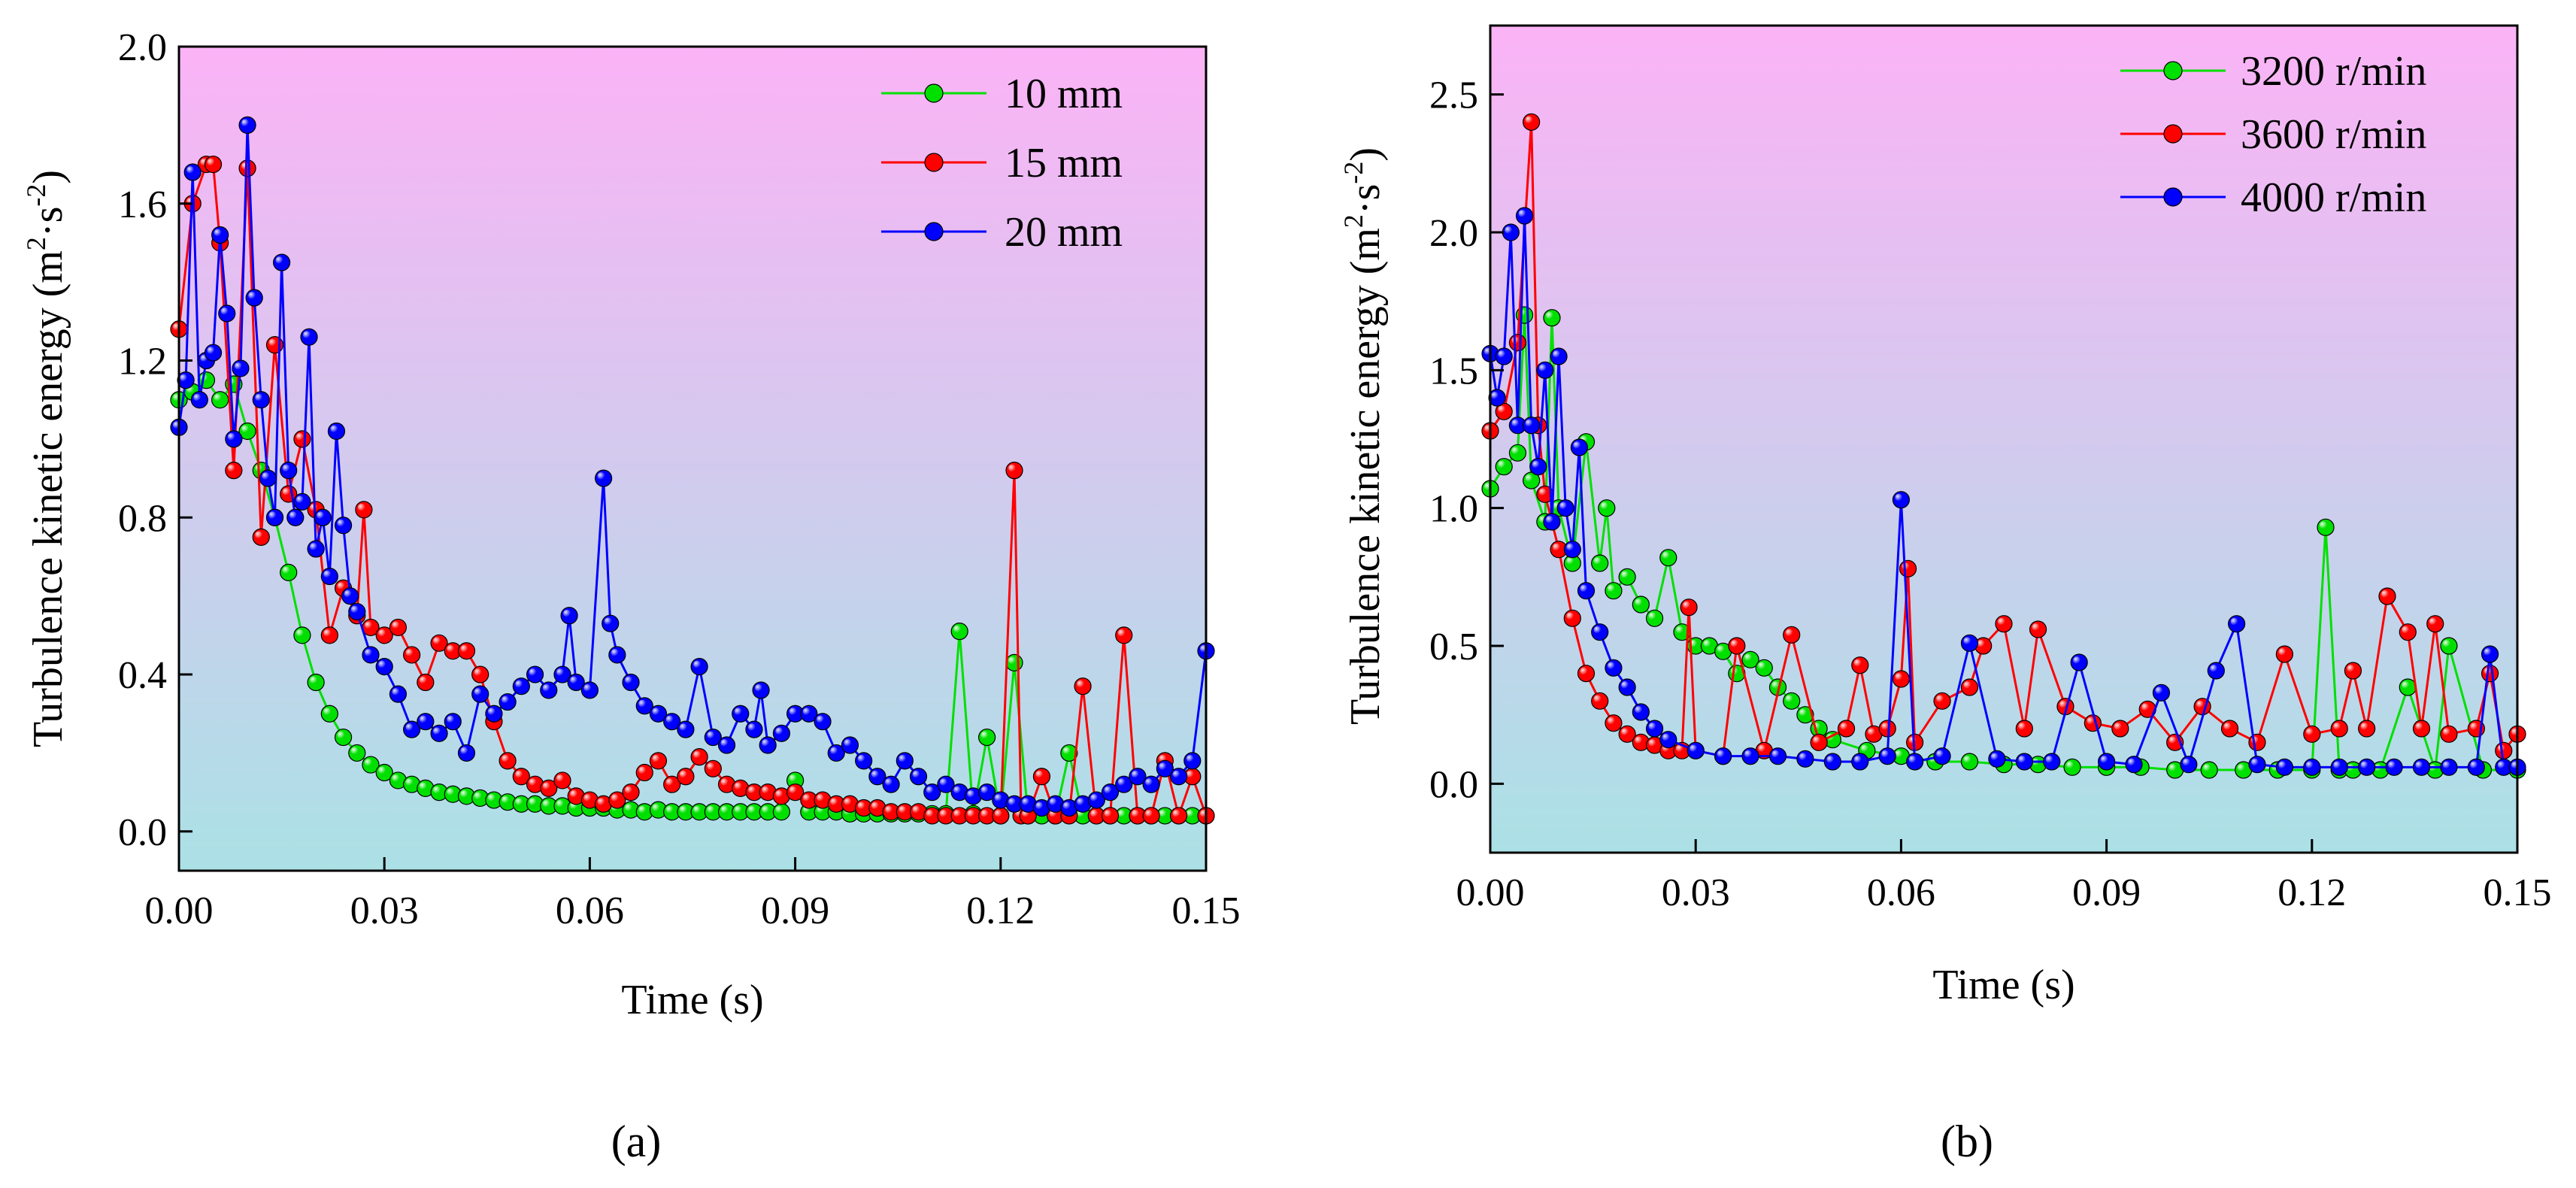 The image size is (2576, 1188). I want to click on x-tick-label: 0.15, so click(2518, 893).